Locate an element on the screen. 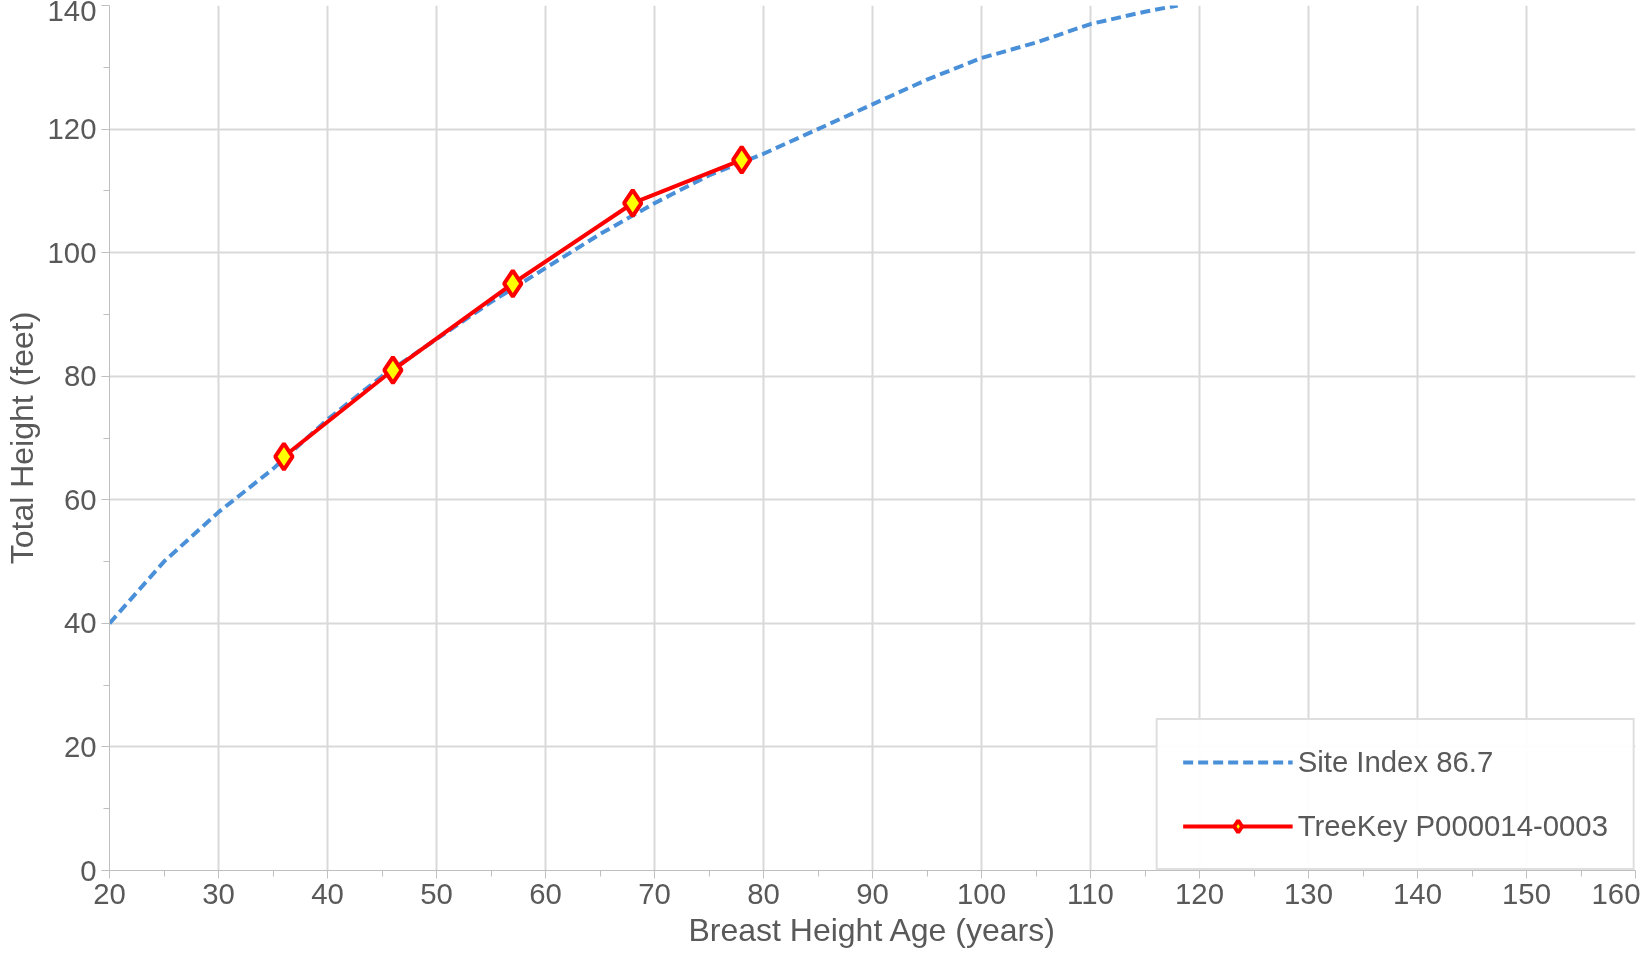  x-tick-label: 50 is located at coordinates (436, 893).